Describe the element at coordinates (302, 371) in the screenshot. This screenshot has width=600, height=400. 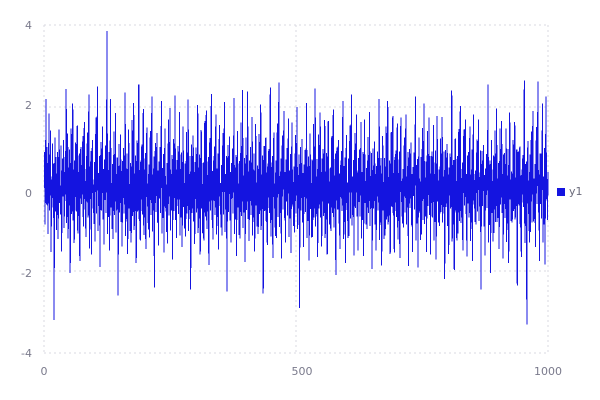
I see `x-tick-label-500: 500` at that location.